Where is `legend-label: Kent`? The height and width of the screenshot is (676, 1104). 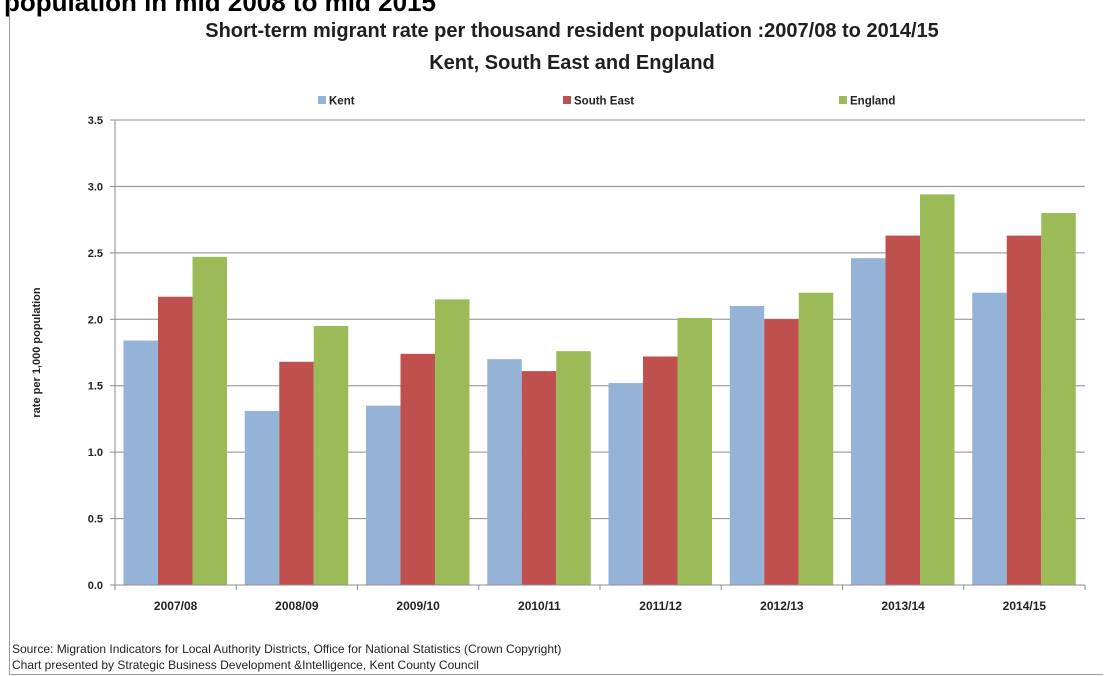
legend-label: Kent is located at coordinates (342, 102).